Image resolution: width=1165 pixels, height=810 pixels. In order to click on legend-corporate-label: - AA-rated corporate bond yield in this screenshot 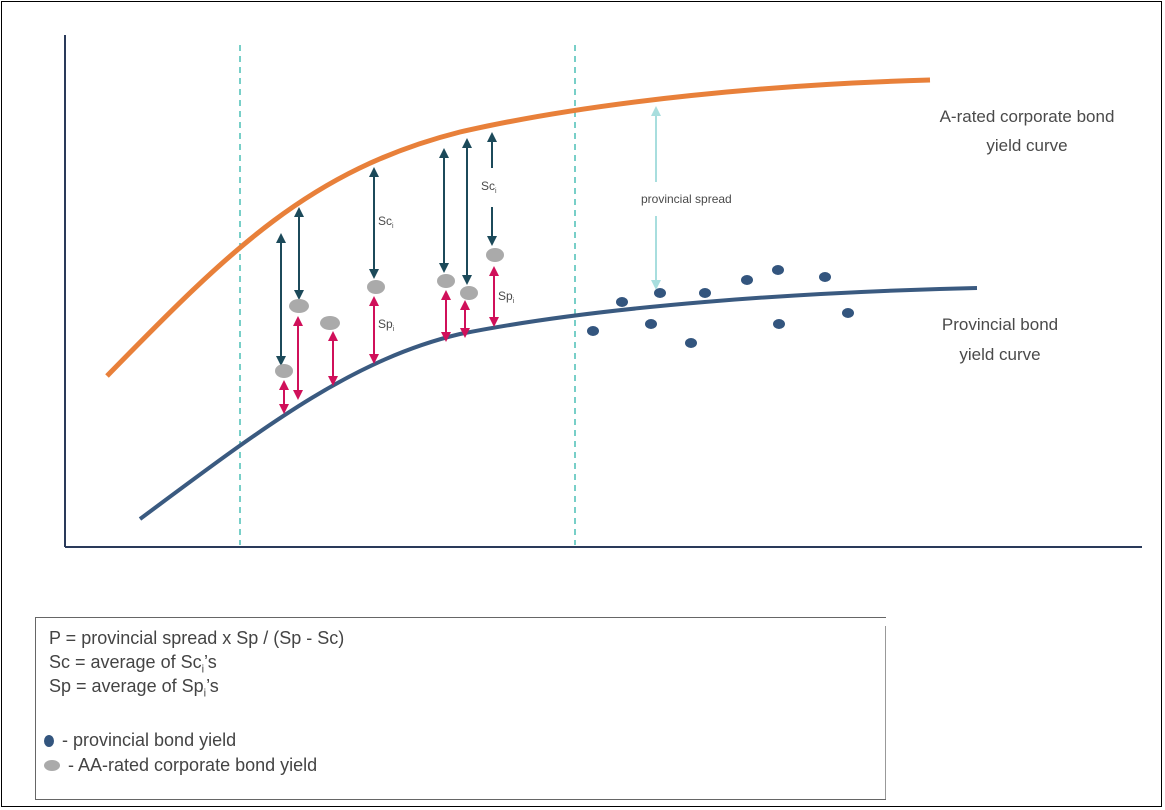, I will do `click(193, 765)`.